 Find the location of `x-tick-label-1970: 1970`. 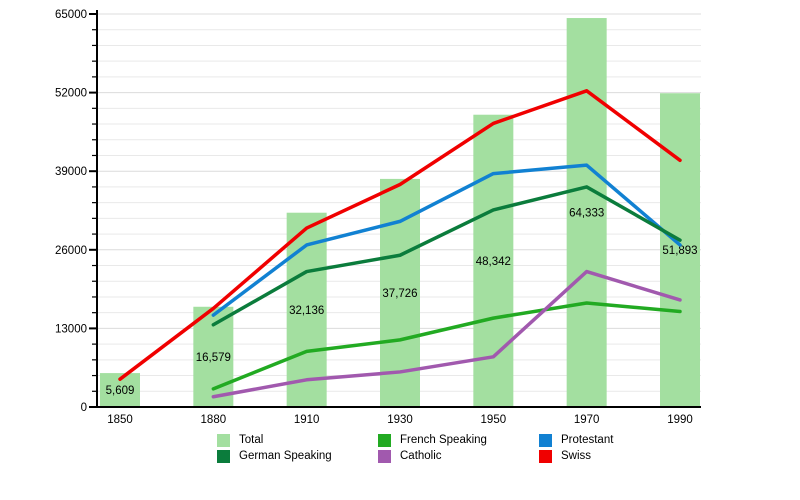

x-tick-label-1970: 1970 is located at coordinates (587, 420).